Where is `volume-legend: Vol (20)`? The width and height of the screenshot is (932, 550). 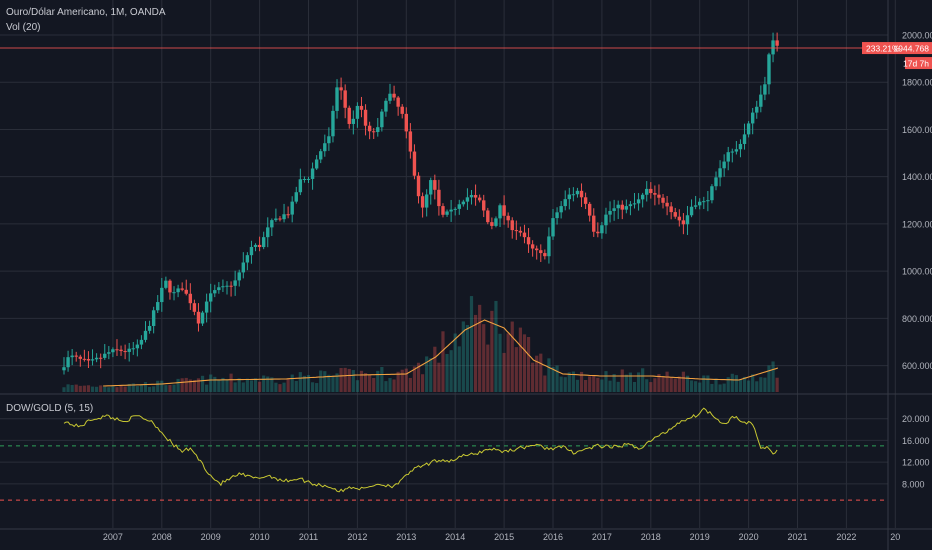 volume-legend: Vol (20) is located at coordinates (23, 27).